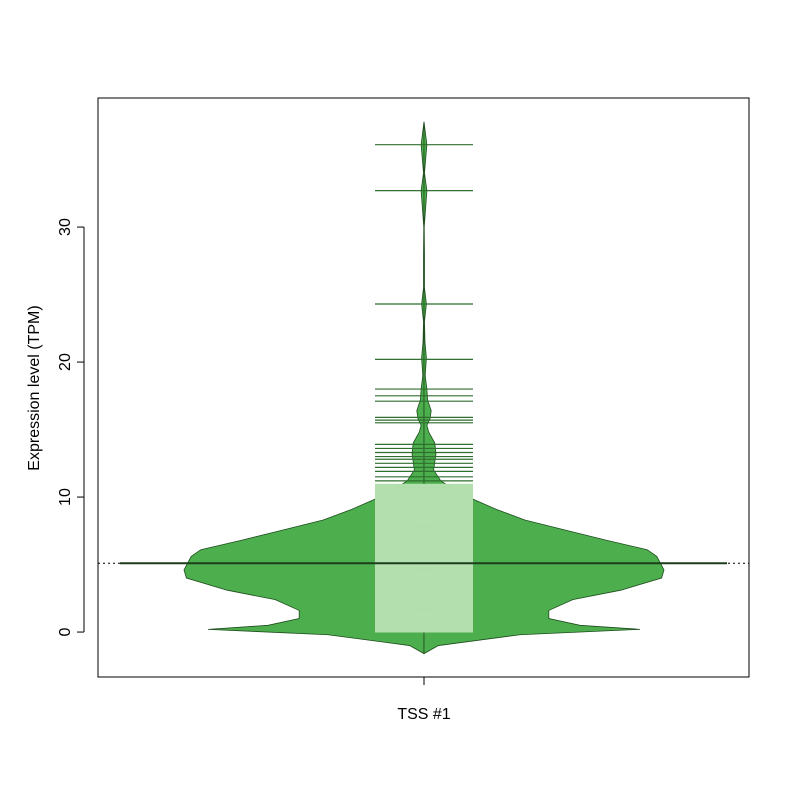 The width and height of the screenshot is (800, 805). What do you see at coordinates (65, 362) in the screenshot?
I see `y-tick-label: 20` at bounding box center [65, 362].